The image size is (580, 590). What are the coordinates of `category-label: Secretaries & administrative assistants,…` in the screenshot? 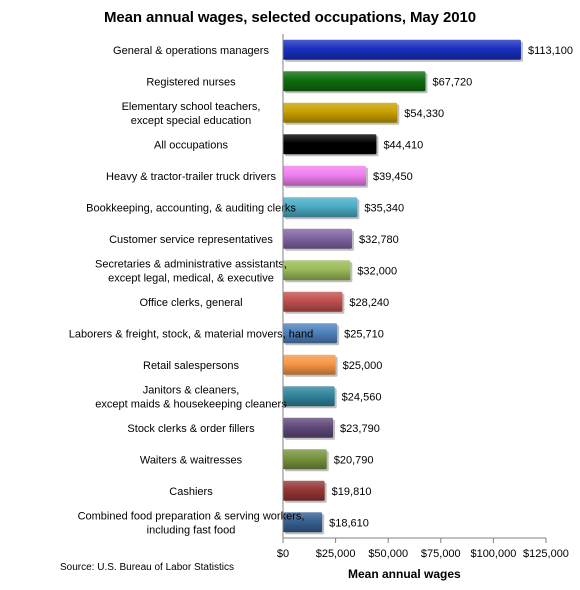 It's located at (191, 271).